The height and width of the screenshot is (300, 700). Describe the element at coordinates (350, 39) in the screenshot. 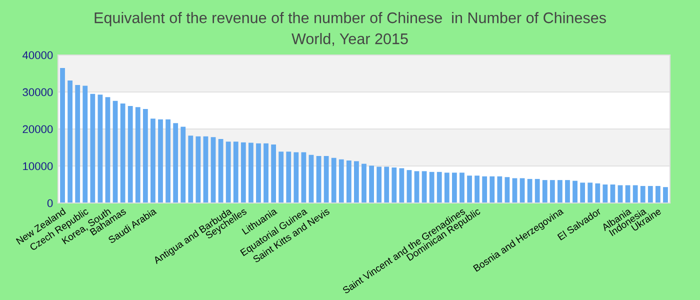

I see `chart-subtitle: World, Year 2015` at that location.